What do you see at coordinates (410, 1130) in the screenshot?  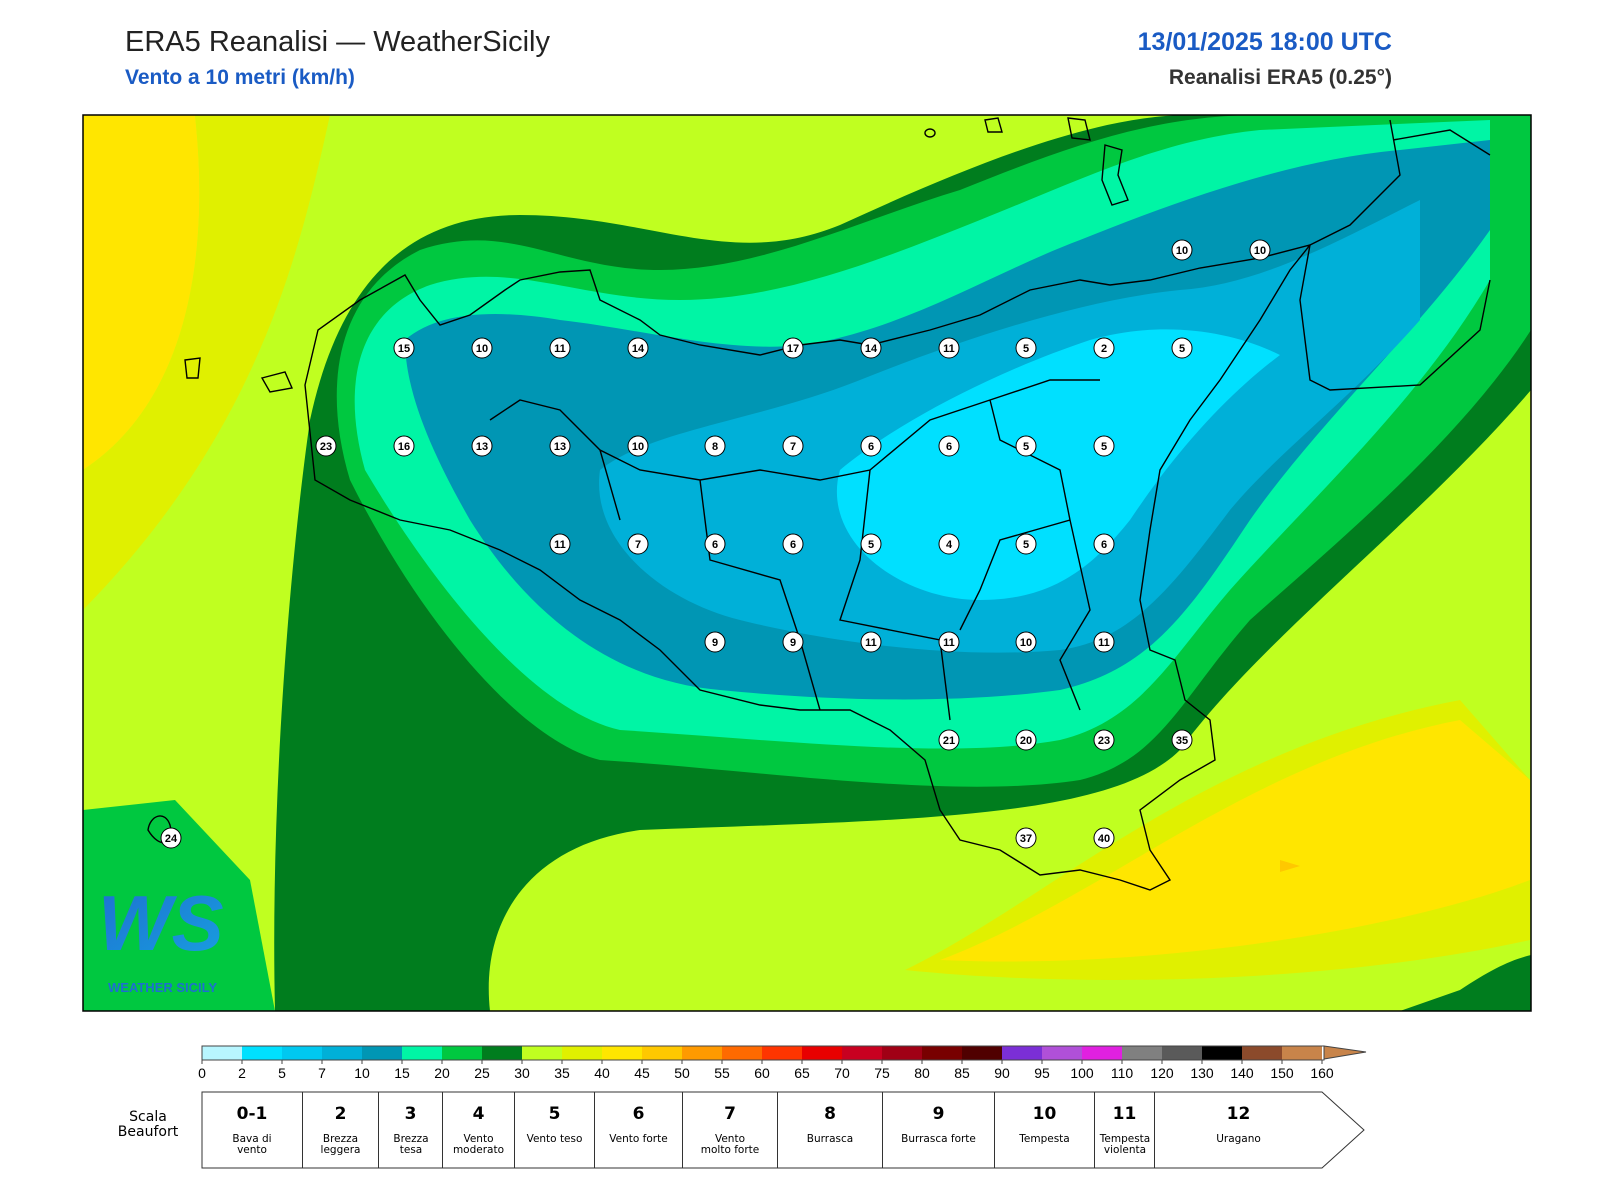 I see `beaufort-cell: 3 Brezza tesa` at bounding box center [410, 1130].